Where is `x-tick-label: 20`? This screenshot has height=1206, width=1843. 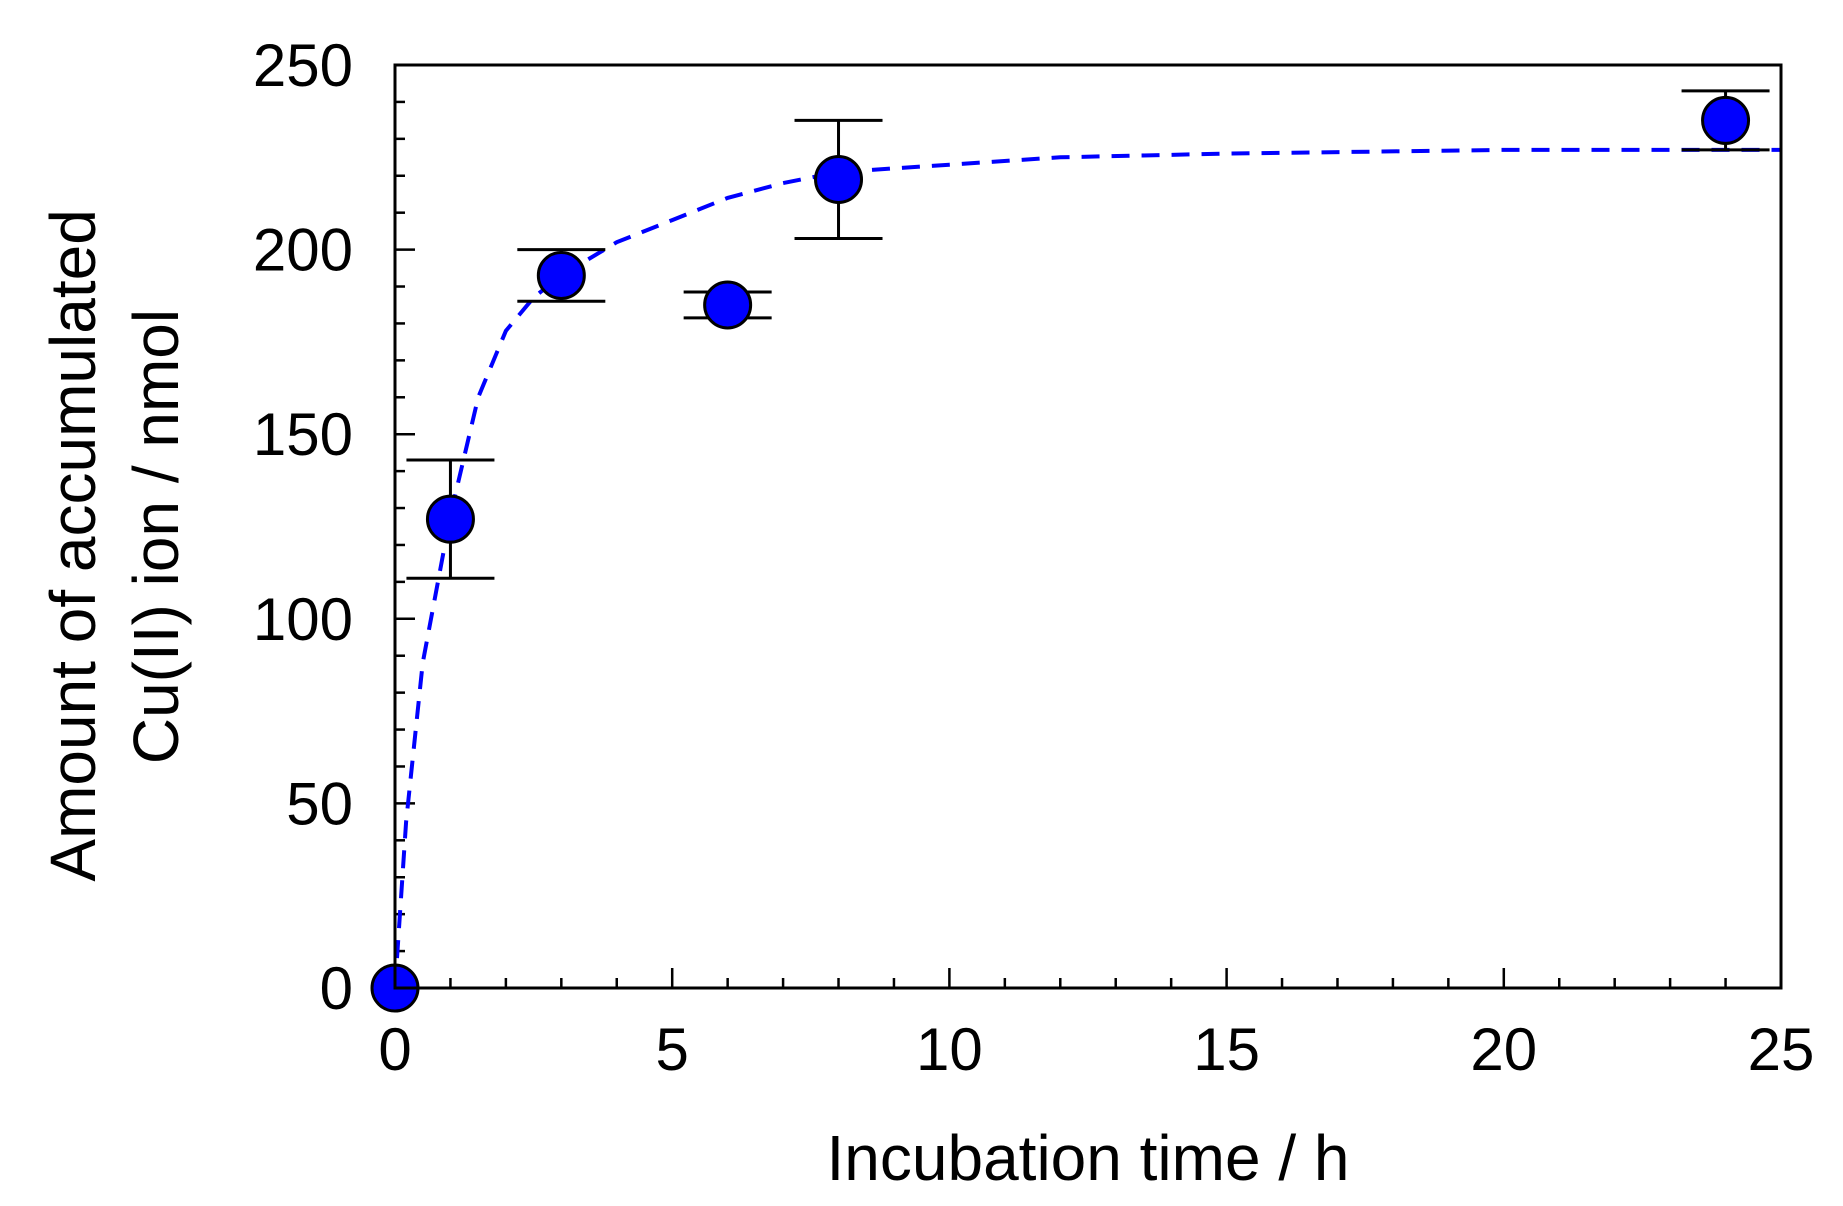 x-tick-label: 20 is located at coordinates (1503, 1049).